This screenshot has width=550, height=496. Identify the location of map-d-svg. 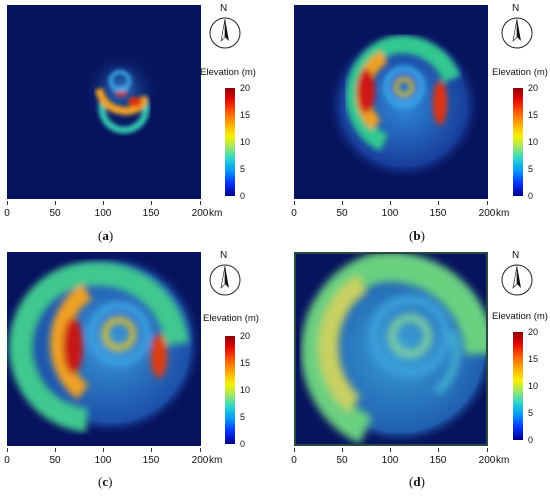
(393, 349).